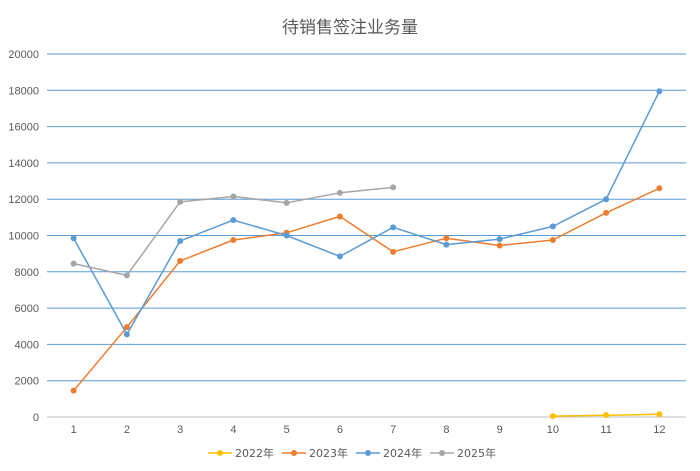  What do you see at coordinates (553, 430) in the screenshot?
I see `x-tick-label: 10` at bounding box center [553, 430].